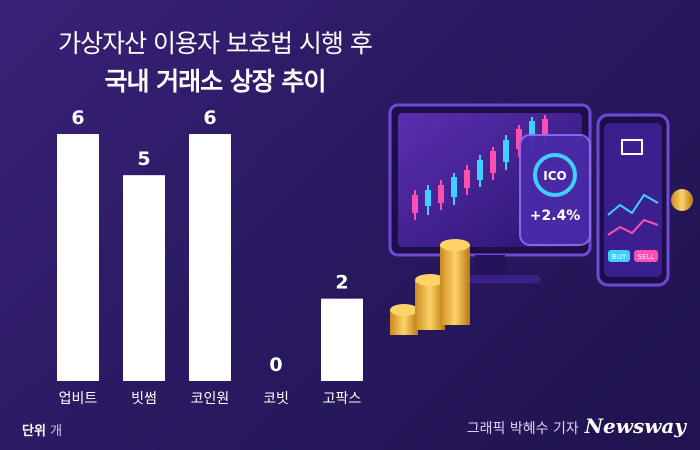 This screenshot has height=450, width=700. What do you see at coordinates (541, 262) in the screenshot?
I see `coin-stack-icon` at bounding box center [541, 262].